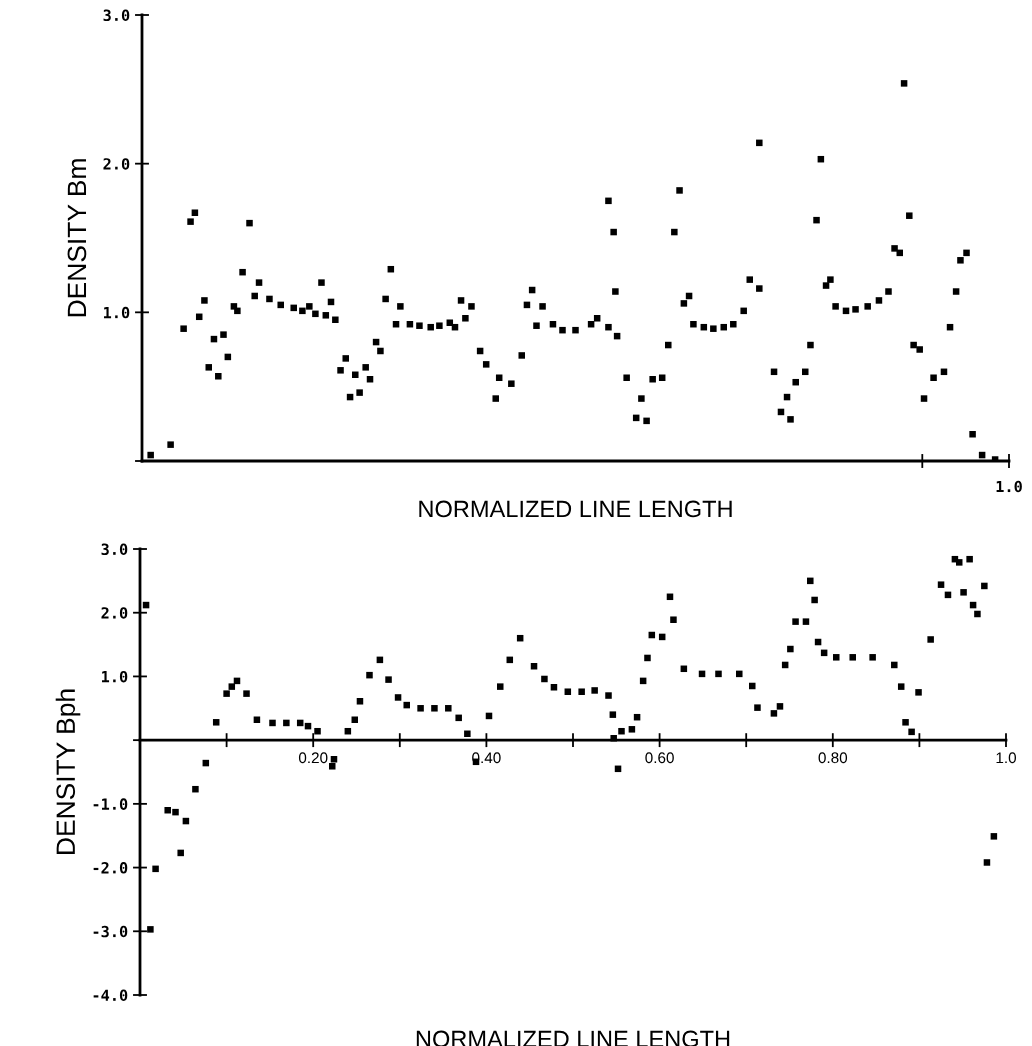 The width and height of the screenshot is (1032, 1046). Describe the element at coordinates (313, 758) in the screenshot. I see `x-tick-label: 0.20` at that location.